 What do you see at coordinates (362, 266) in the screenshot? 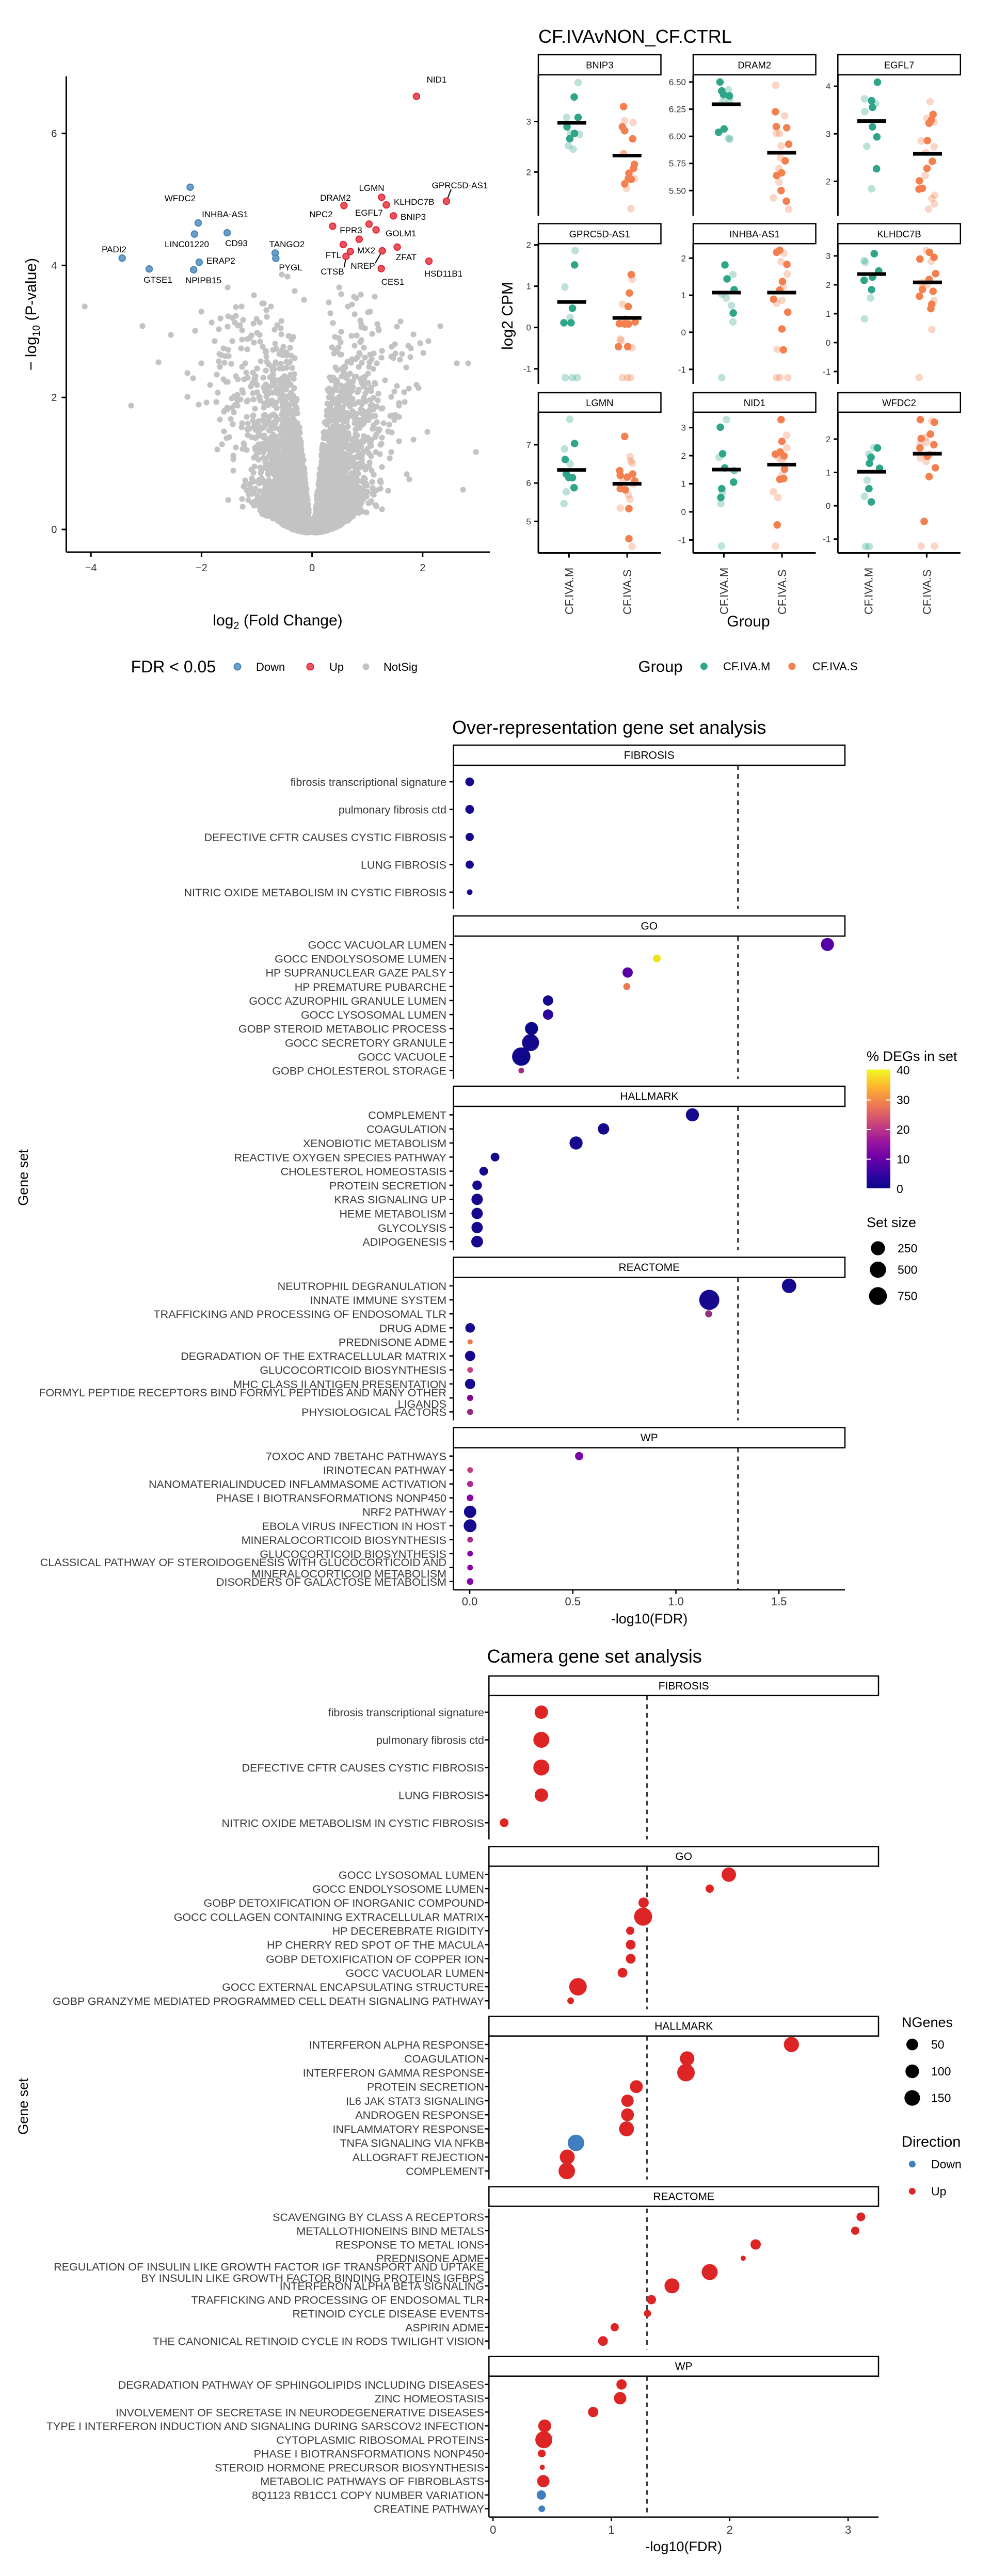
I see `svg-text: NREP` at bounding box center [362, 266].